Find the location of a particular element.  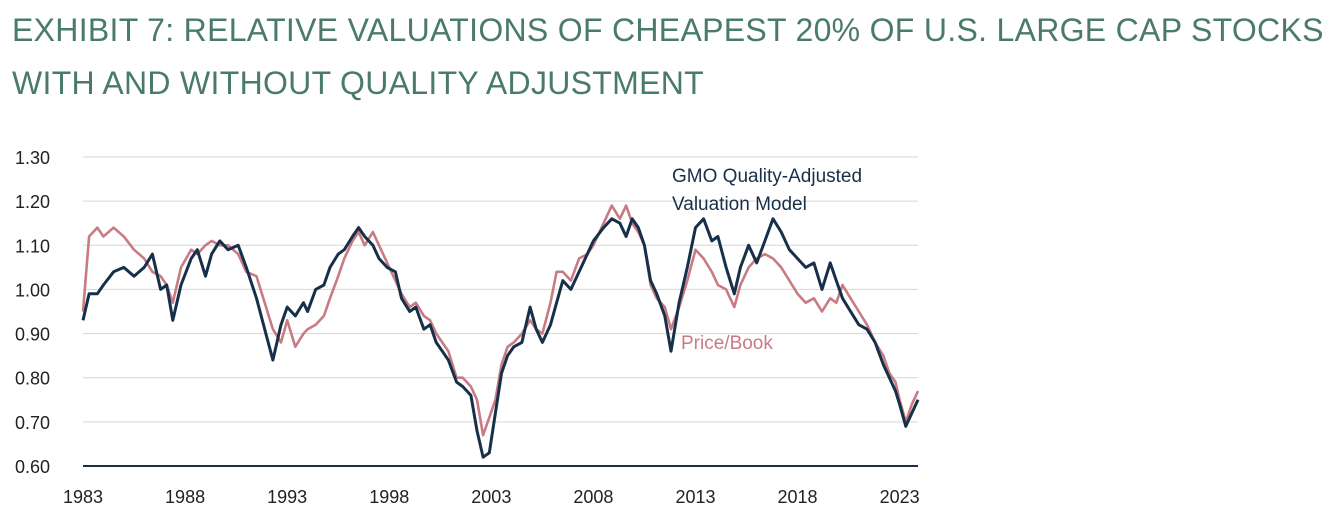

y-tick-label: 1.20 is located at coordinates (32, 202).